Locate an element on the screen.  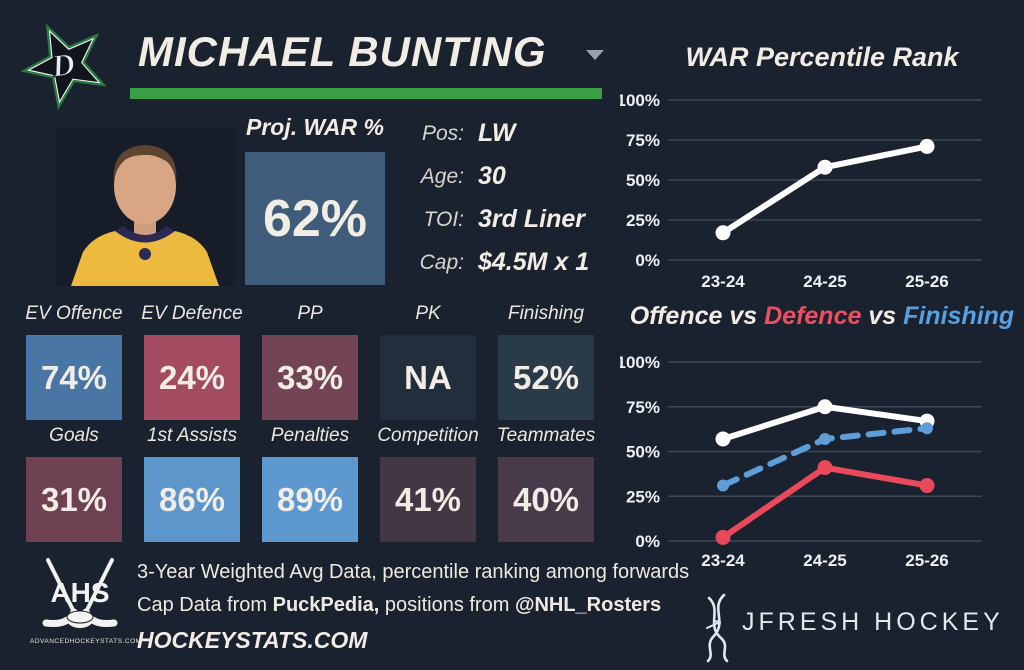
stat-cell: PK NA is located at coordinates (428, 361).